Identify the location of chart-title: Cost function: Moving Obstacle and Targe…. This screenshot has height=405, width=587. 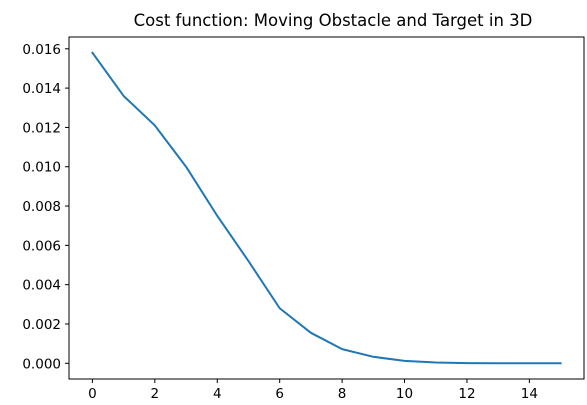
(333, 20).